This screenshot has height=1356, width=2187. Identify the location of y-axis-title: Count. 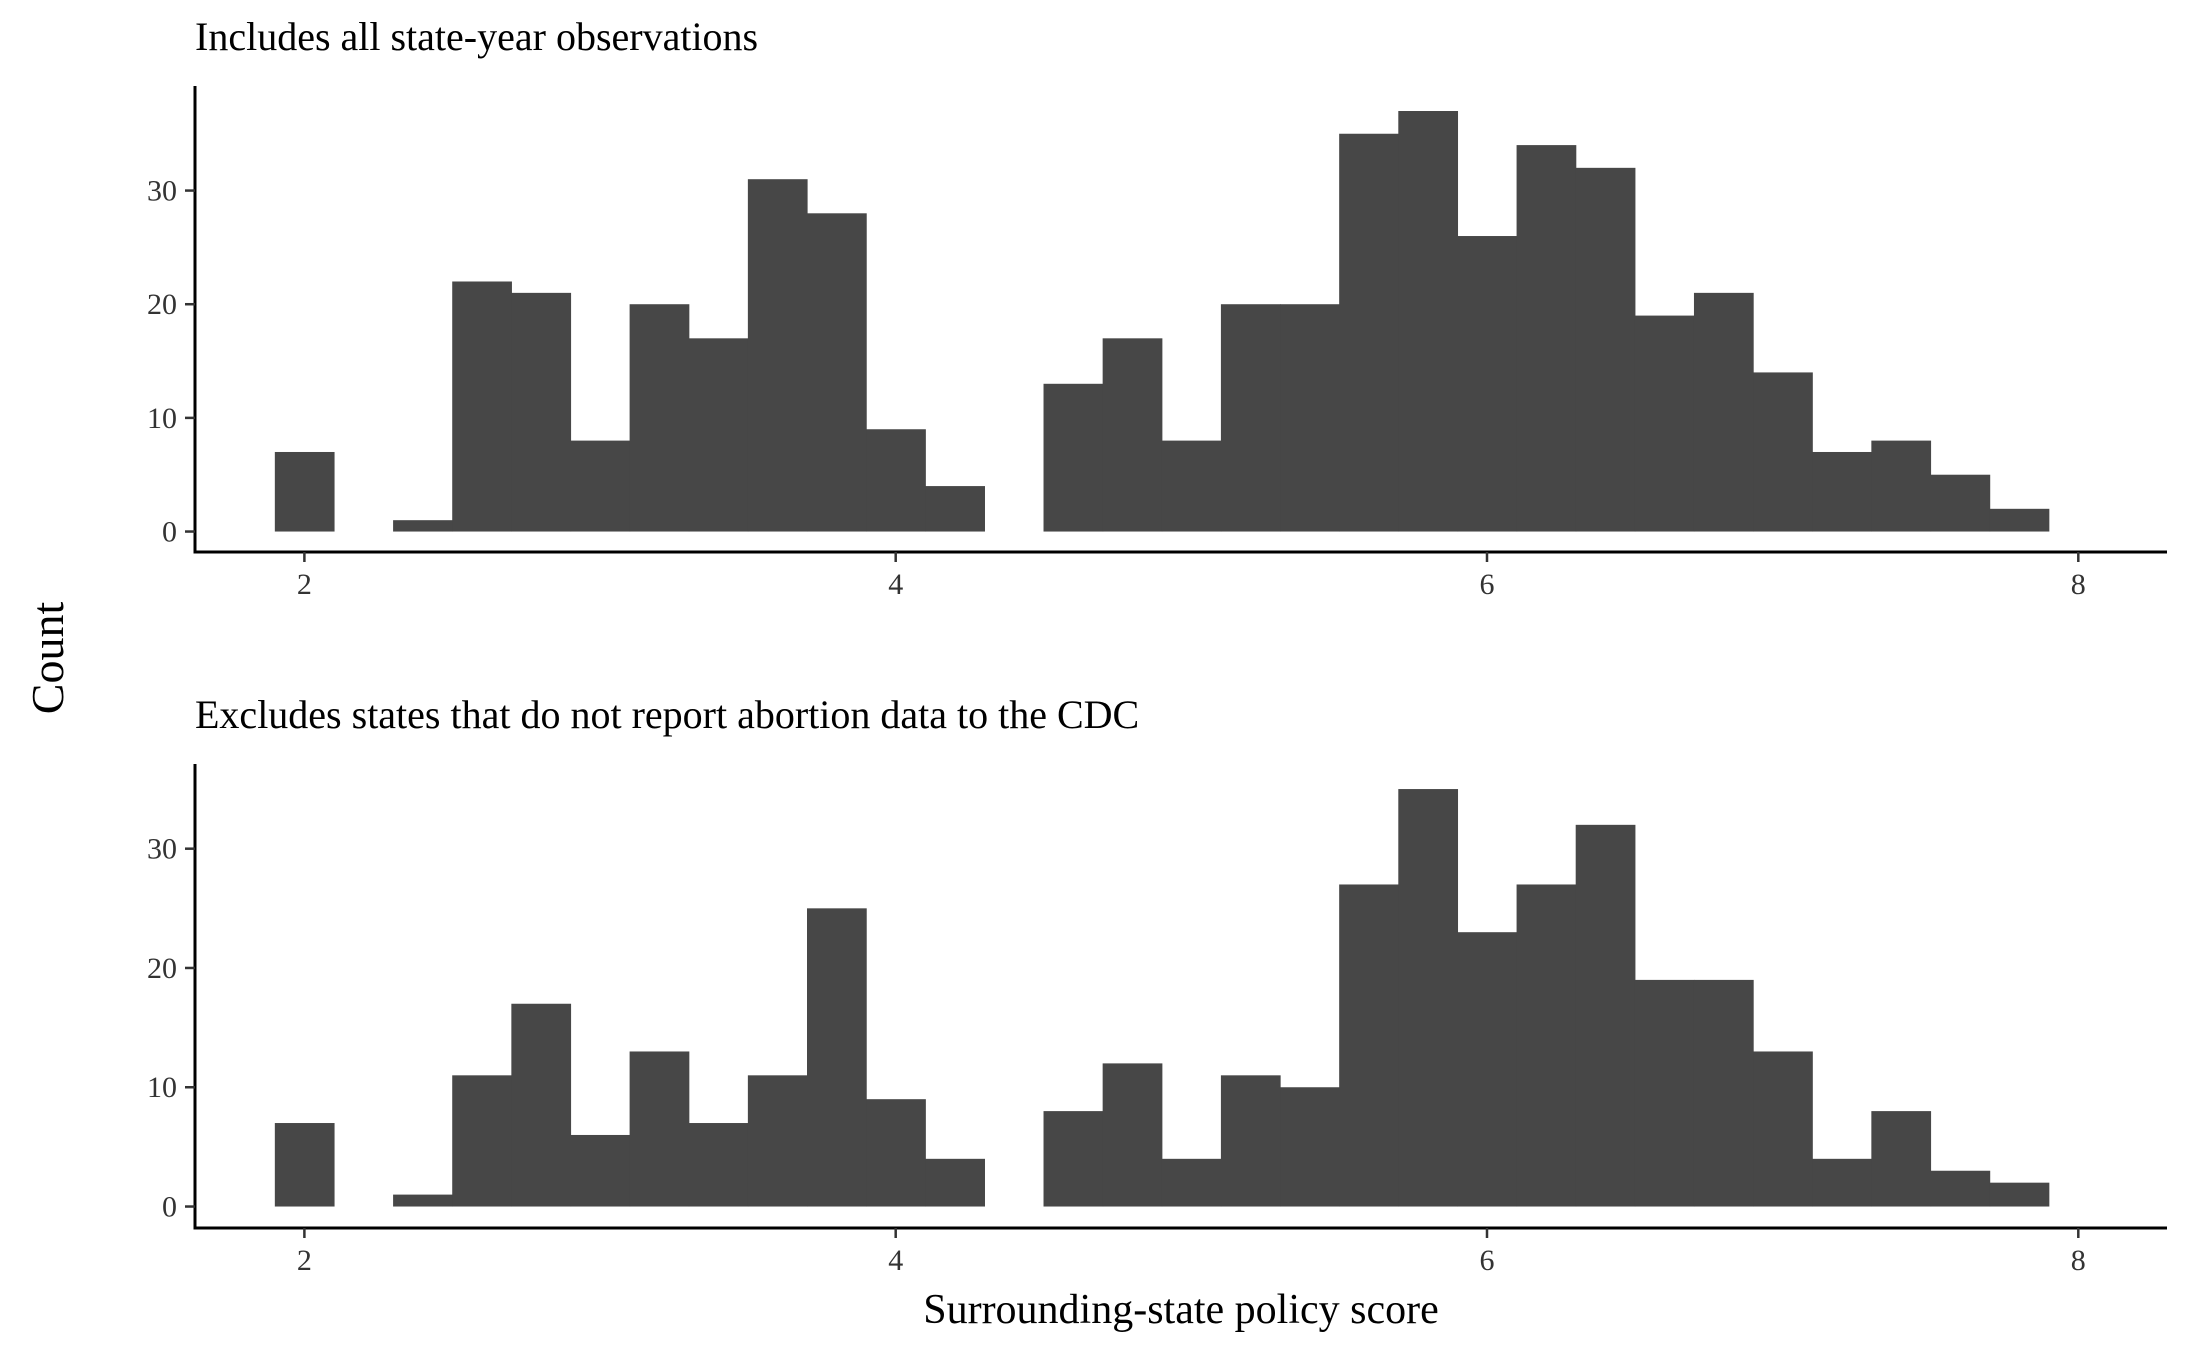
(47, 658).